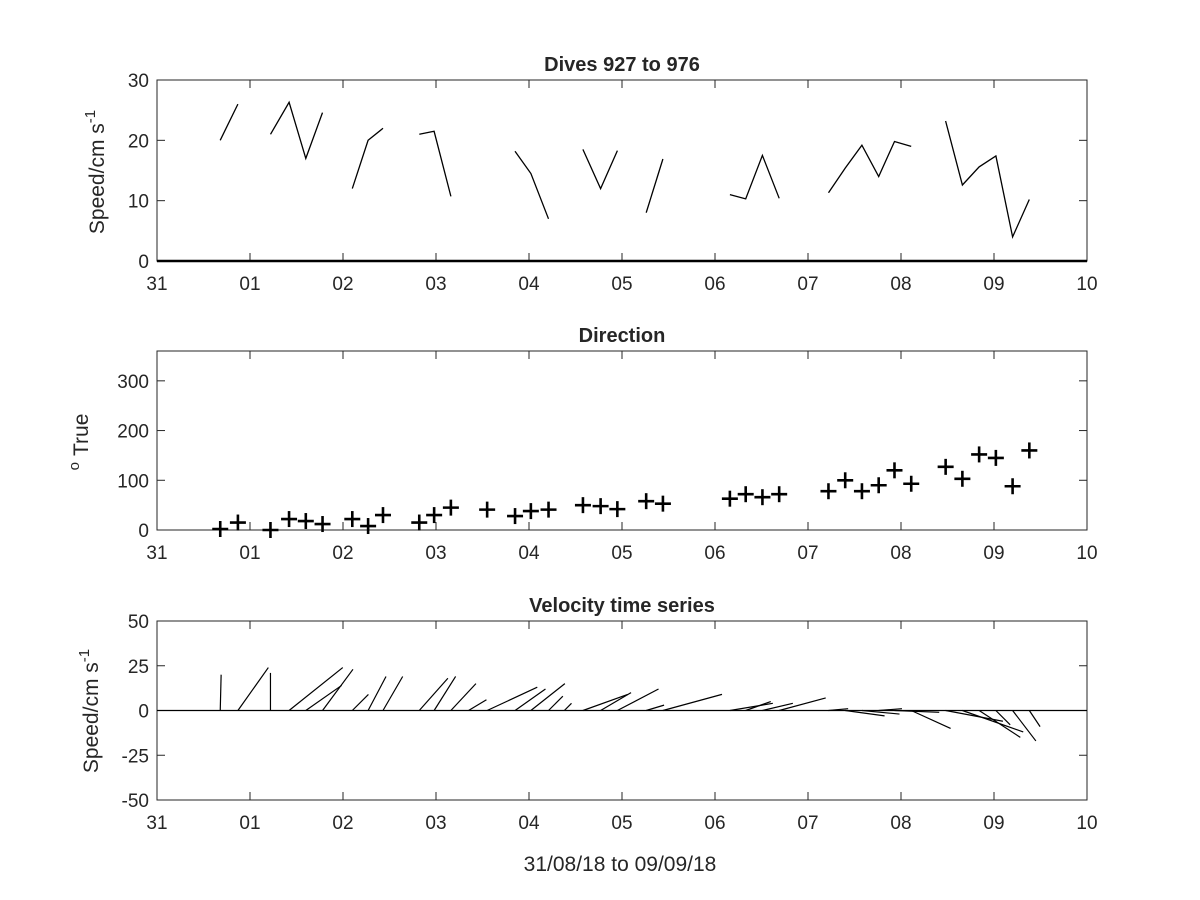 The image size is (1200, 900). What do you see at coordinates (900, 284) in the screenshot?
I see `speed-xtick-label: 08` at bounding box center [900, 284].